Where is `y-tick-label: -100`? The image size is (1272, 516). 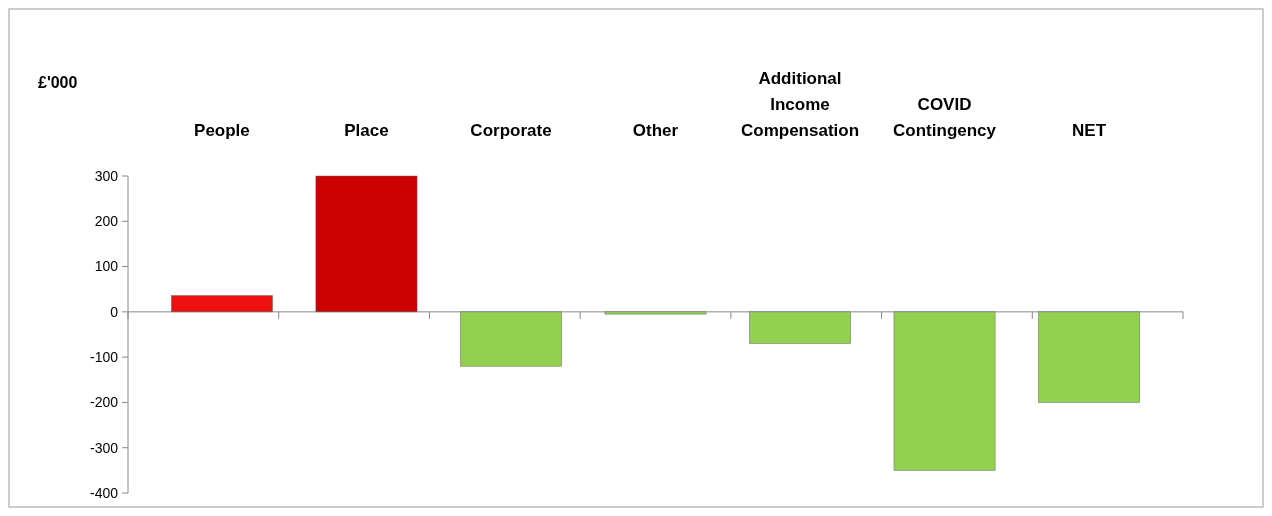 y-tick-label: -100 is located at coordinates (104, 357).